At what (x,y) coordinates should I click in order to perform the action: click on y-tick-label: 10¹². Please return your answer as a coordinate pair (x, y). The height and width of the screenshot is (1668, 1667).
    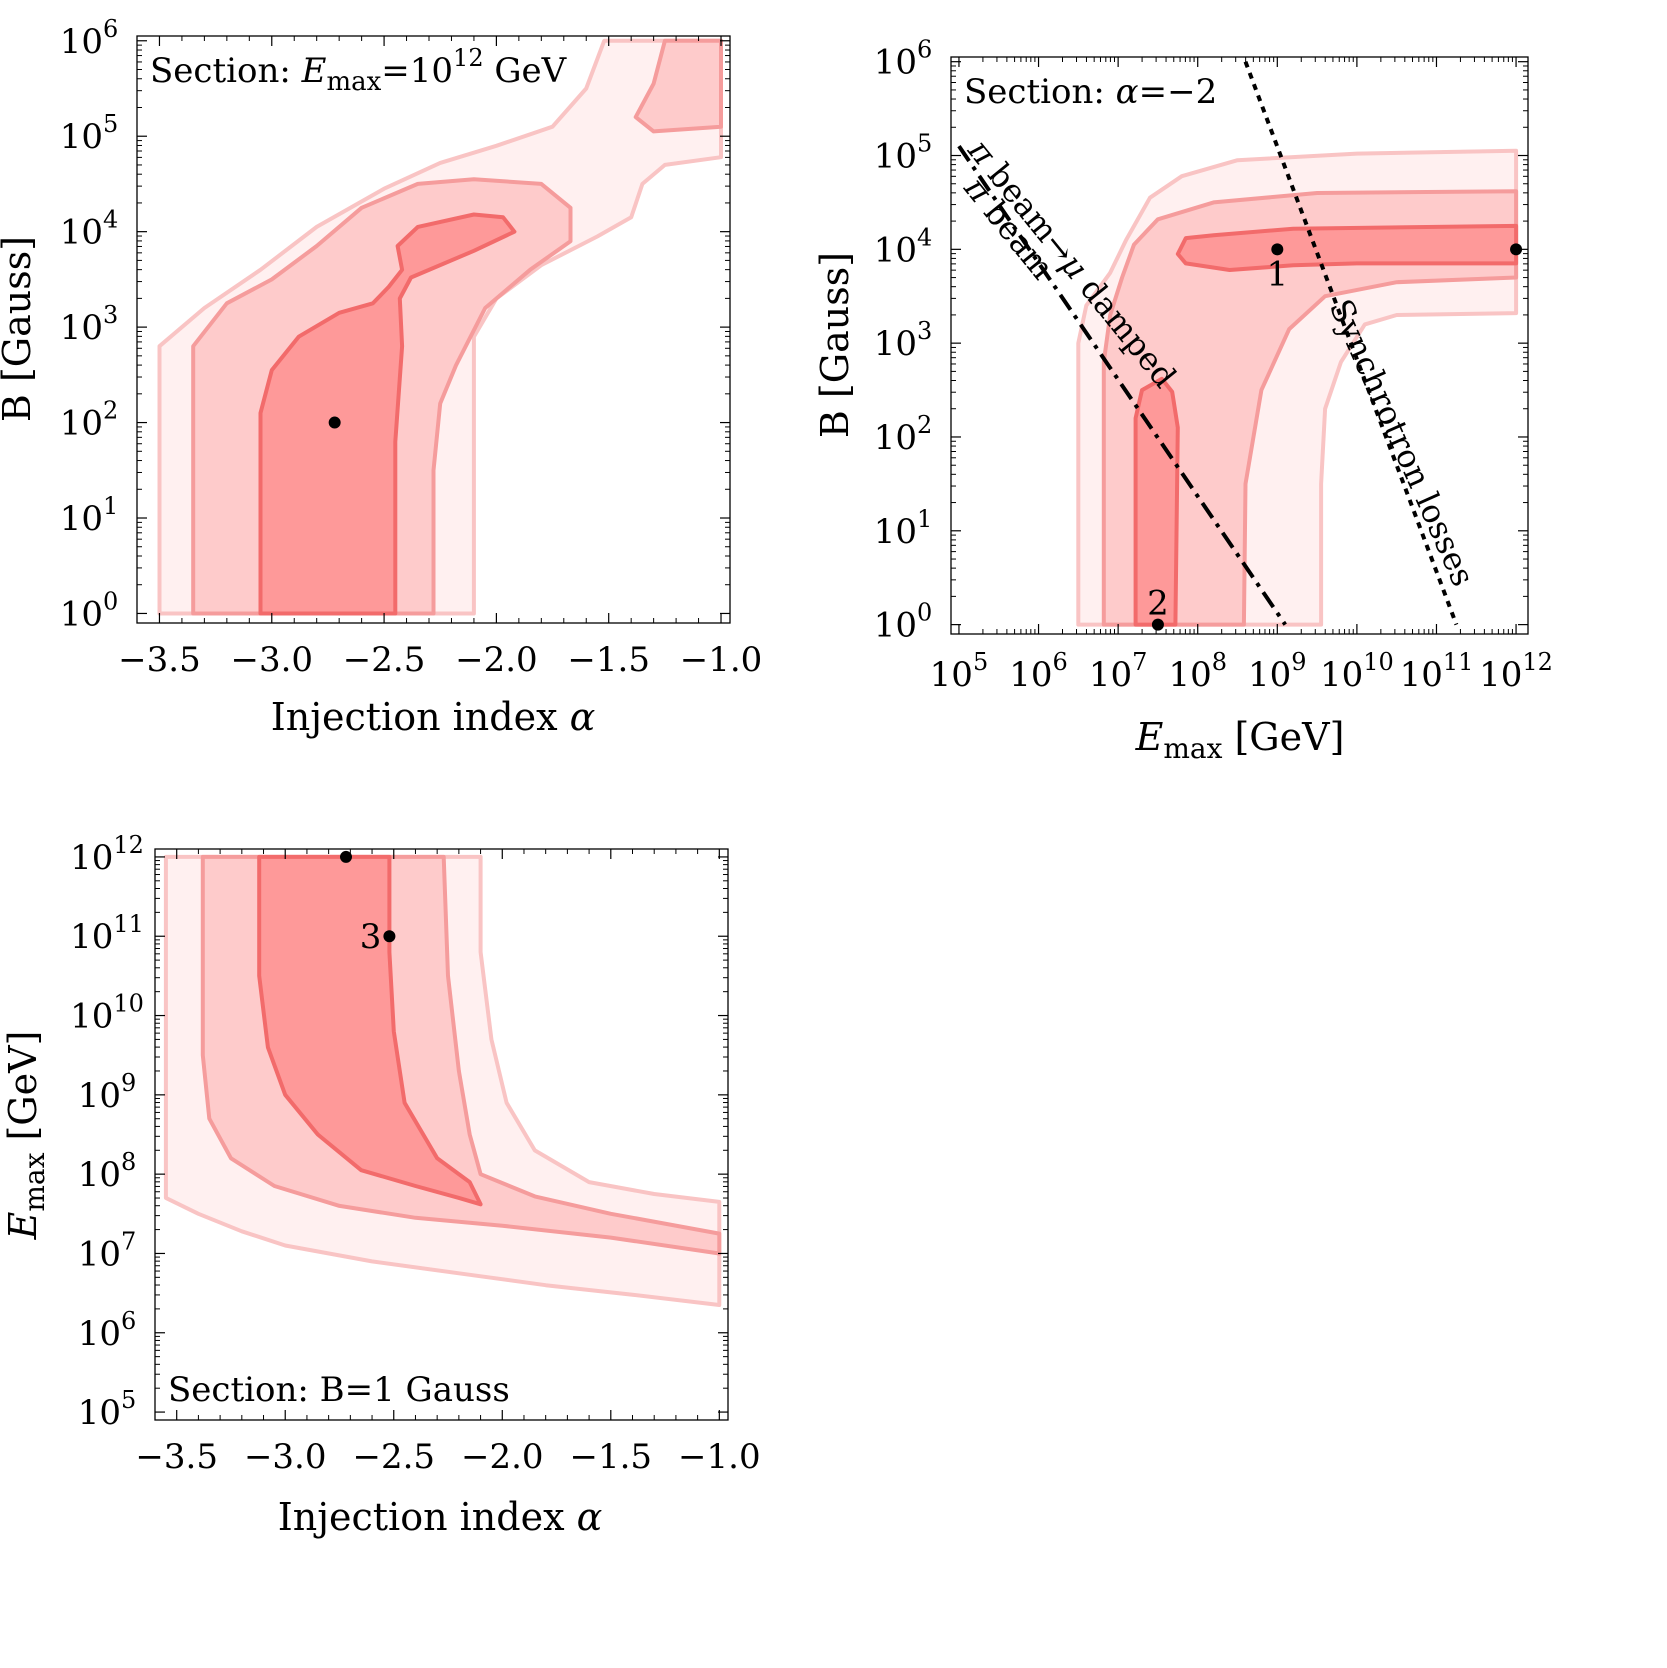
    Looking at the image, I should click on (107, 854).